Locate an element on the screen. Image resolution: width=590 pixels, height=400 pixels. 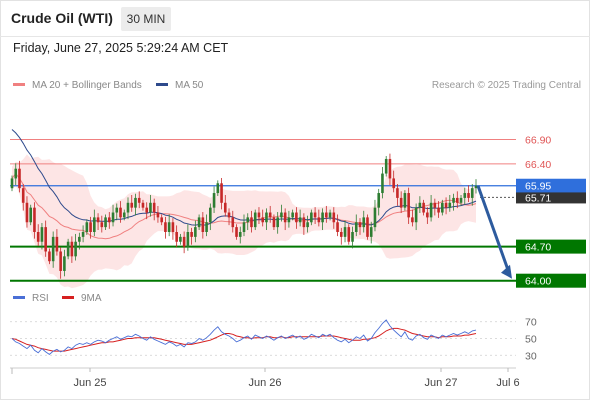
legend-ma20-label: MA 20 + Bollinger Bands is located at coordinates (87, 85).